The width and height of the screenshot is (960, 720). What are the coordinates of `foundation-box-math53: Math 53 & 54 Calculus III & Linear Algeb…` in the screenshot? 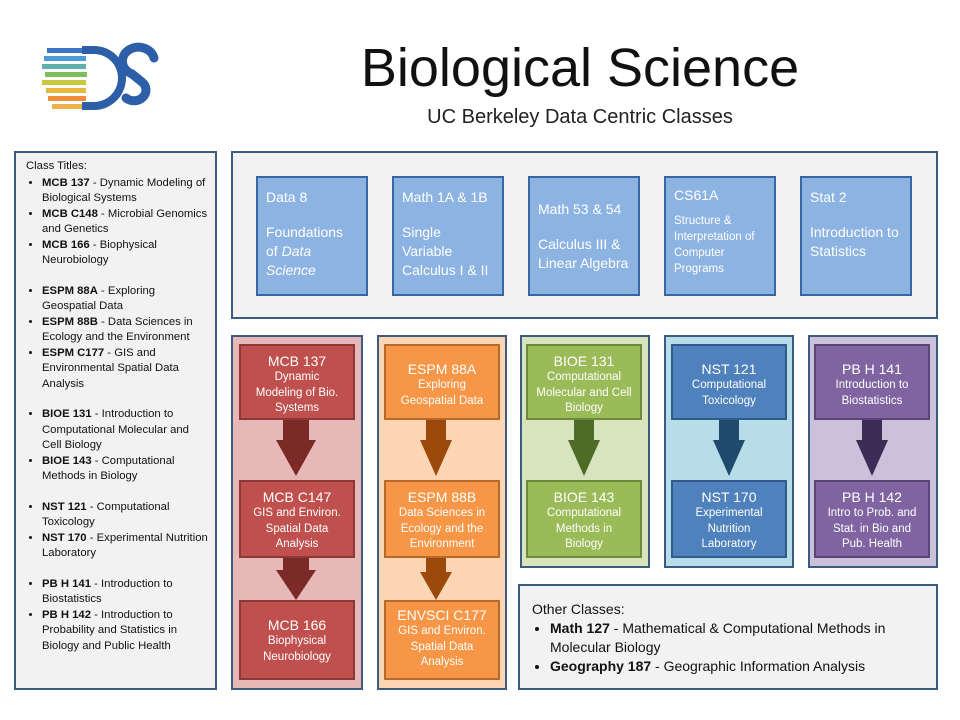 It's located at (584, 236).